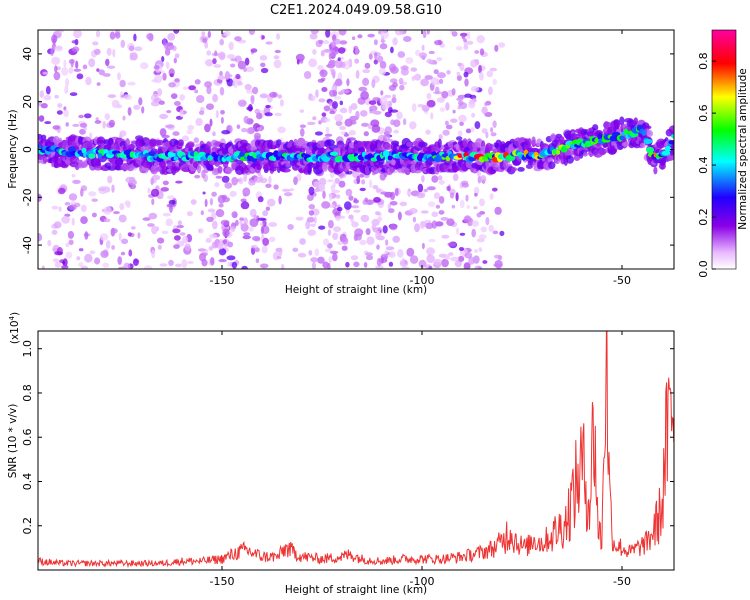 This screenshot has width=750, height=600. What do you see at coordinates (15, 314) in the screenshot?
I see `snr-scale-suffix: )` at bounding box center [15, 314].